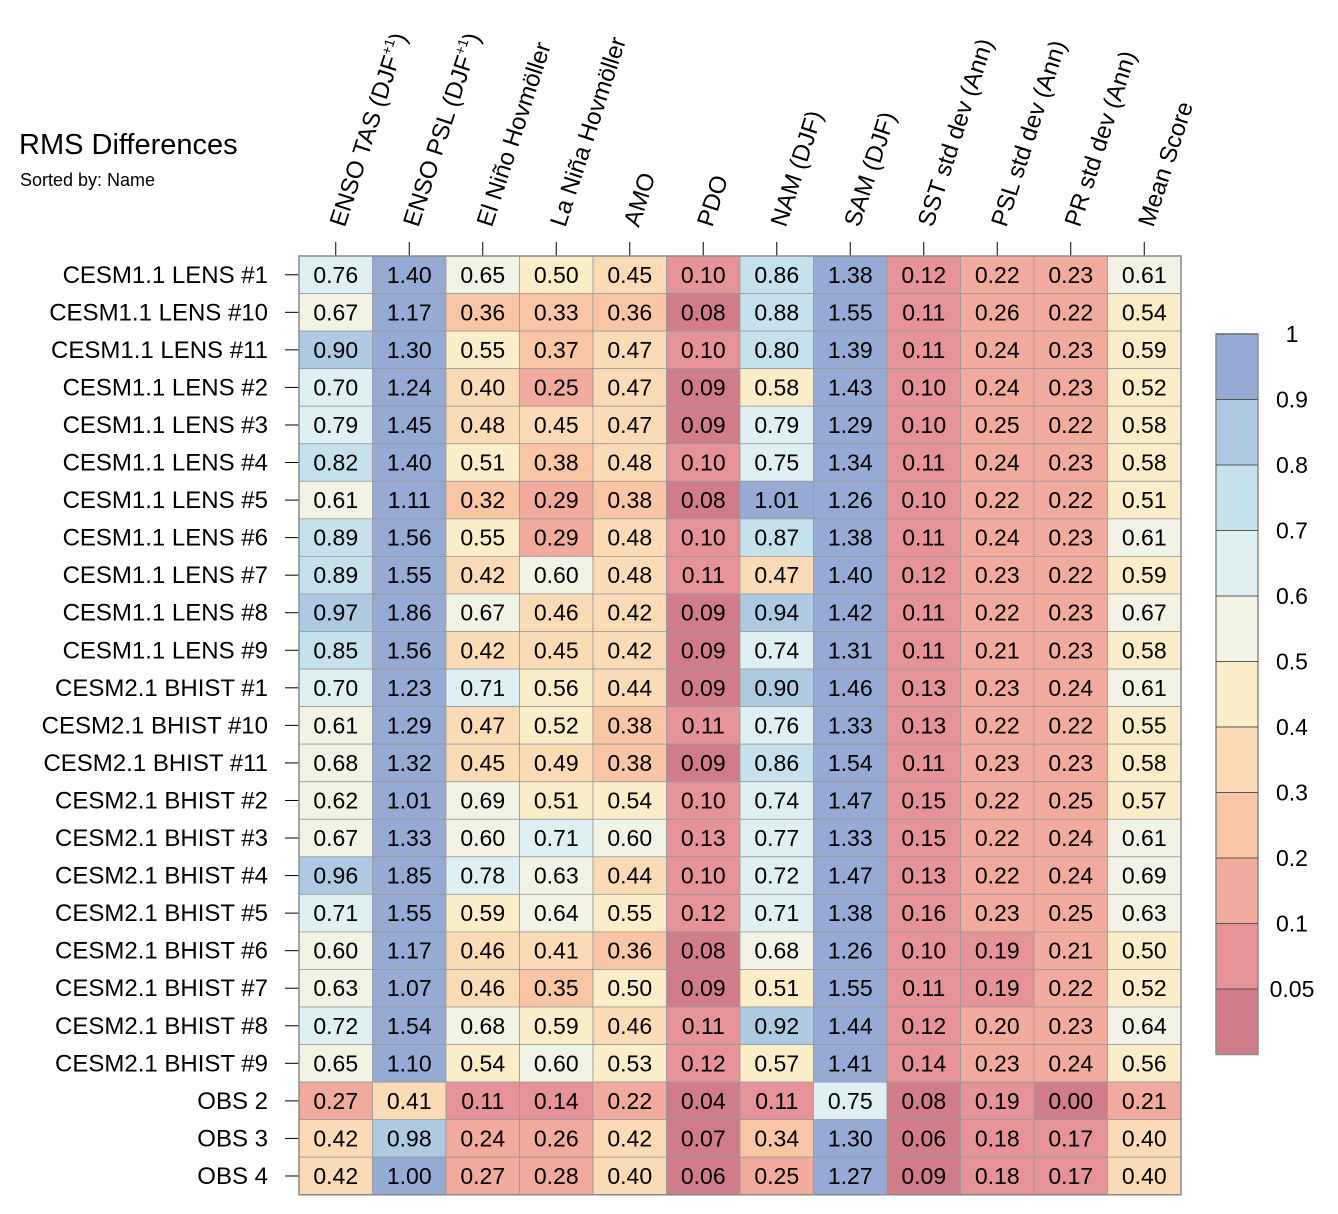 The height and width of the screenshot is (1214, 1338). I want to click on cell-value-label: 1.55, so click(409, 913).